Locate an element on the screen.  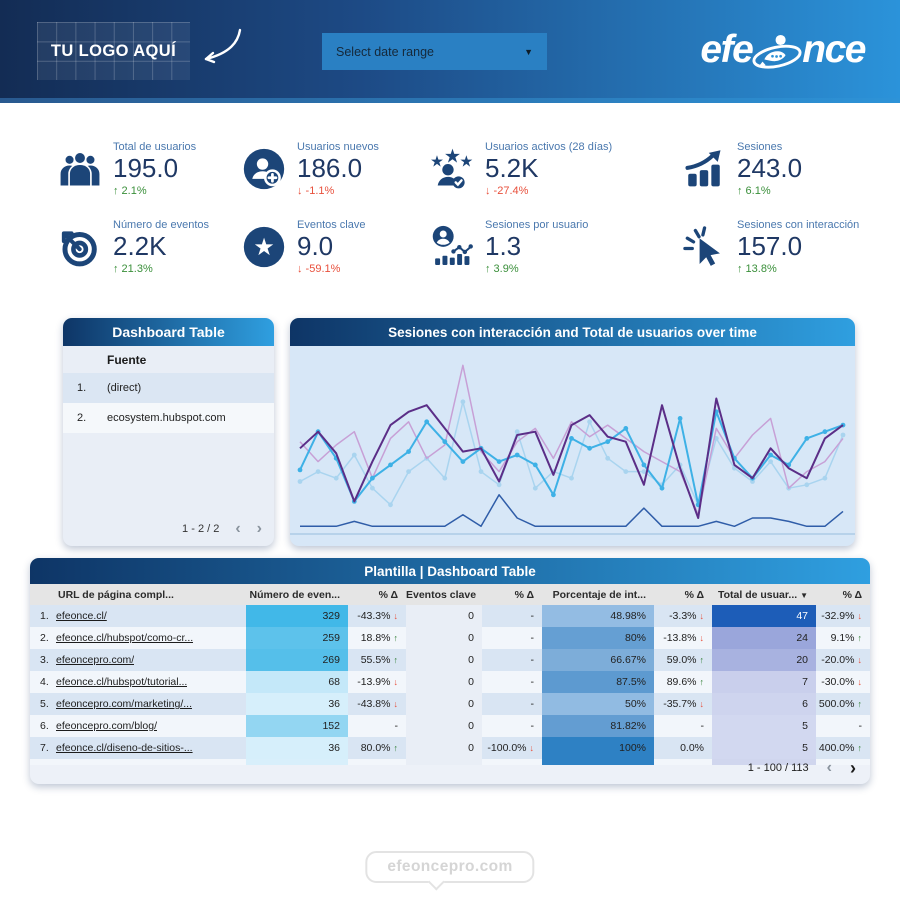
table-row-partial is located at coordinates (450, 762).